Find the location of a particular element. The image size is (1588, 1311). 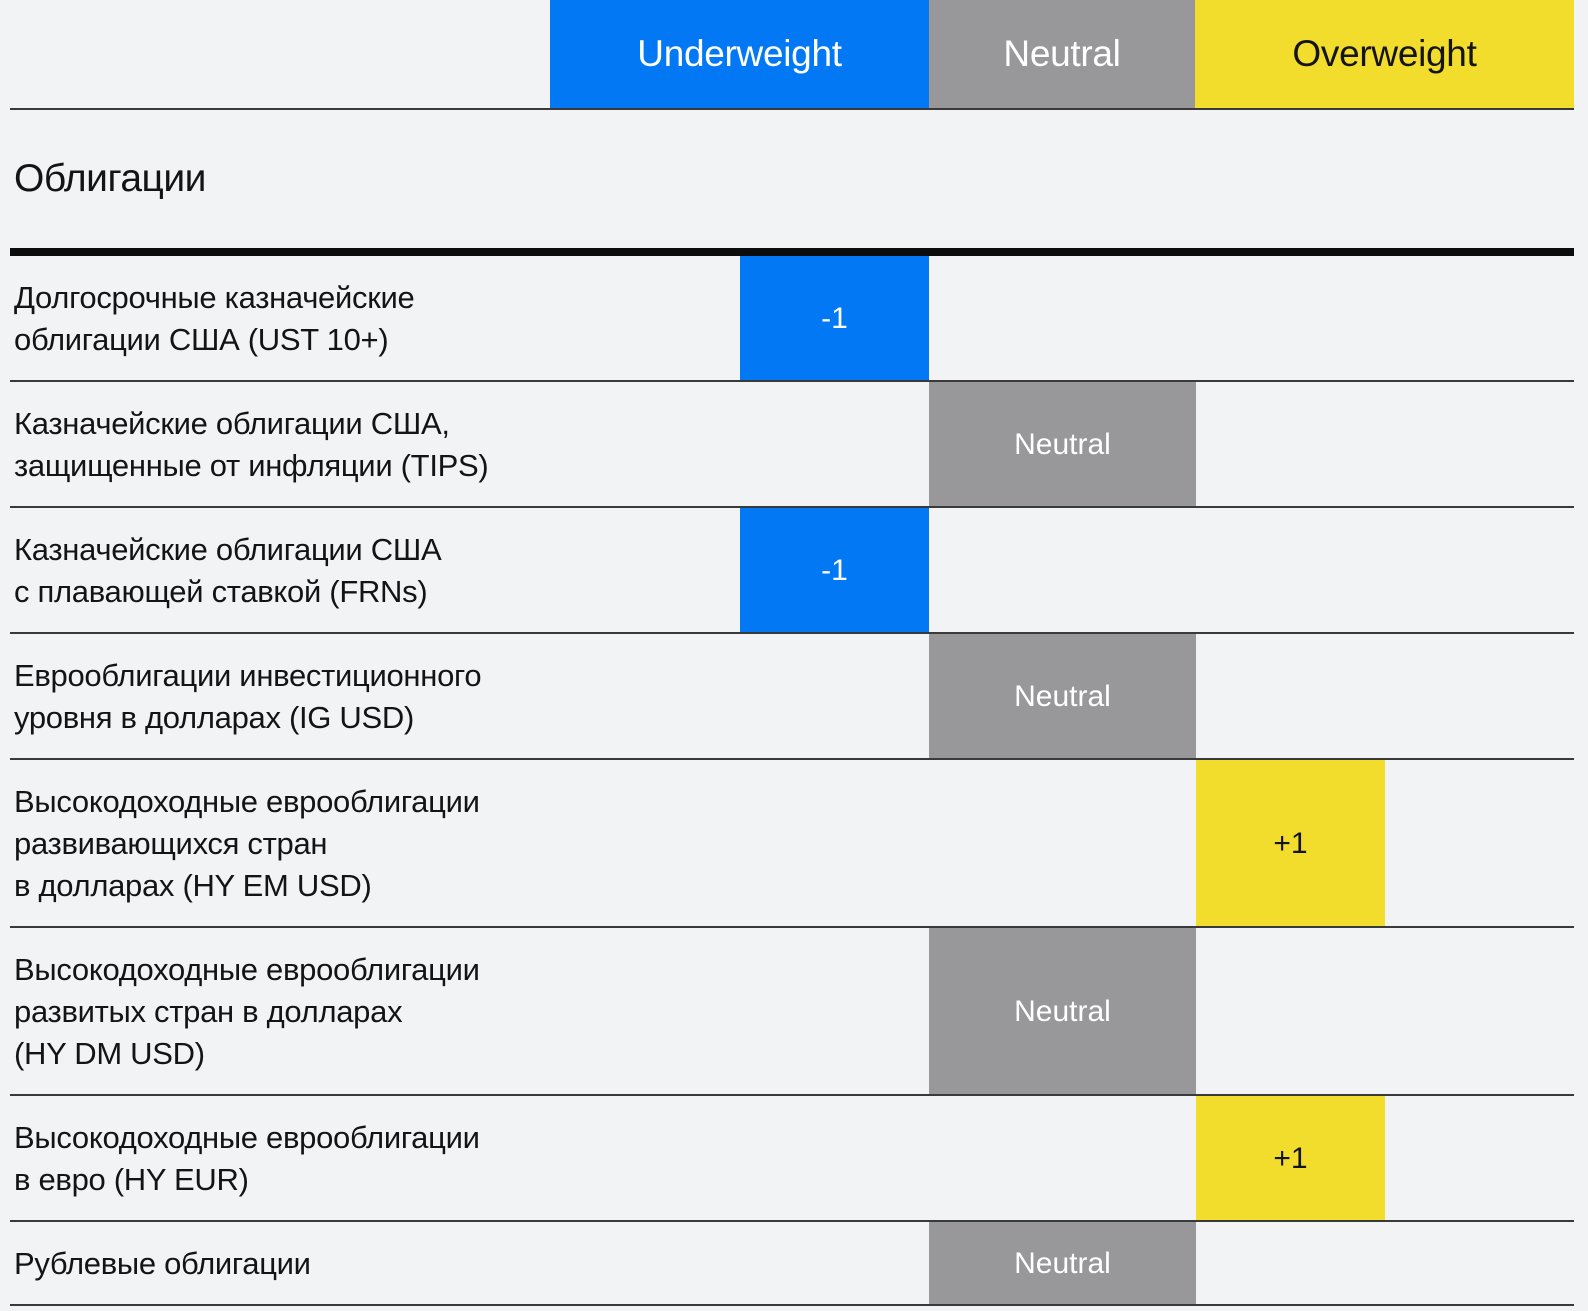

column-header-overweight: Overweight is located at coordinates (1384, 54).